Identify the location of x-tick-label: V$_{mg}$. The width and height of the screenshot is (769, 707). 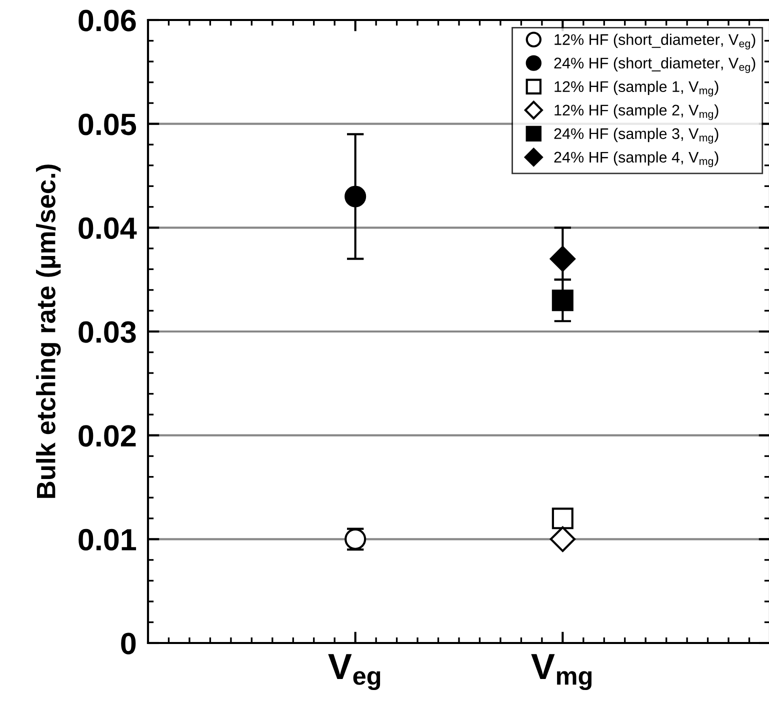
(561, 672).